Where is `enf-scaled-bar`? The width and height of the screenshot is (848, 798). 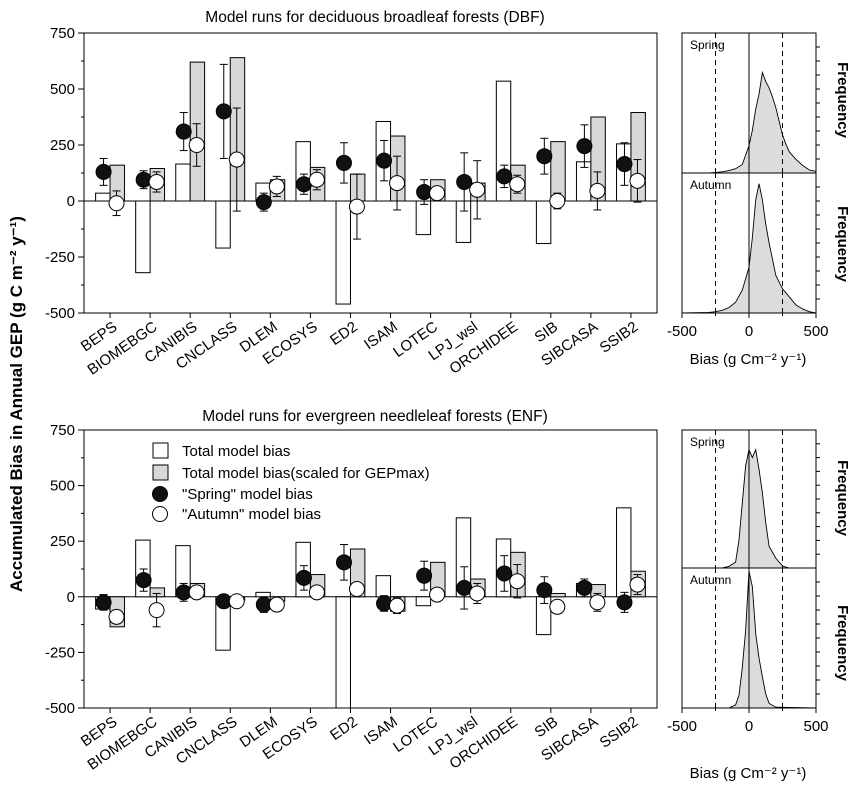 enf-scaled-bar is located at coordinates (157, 592).